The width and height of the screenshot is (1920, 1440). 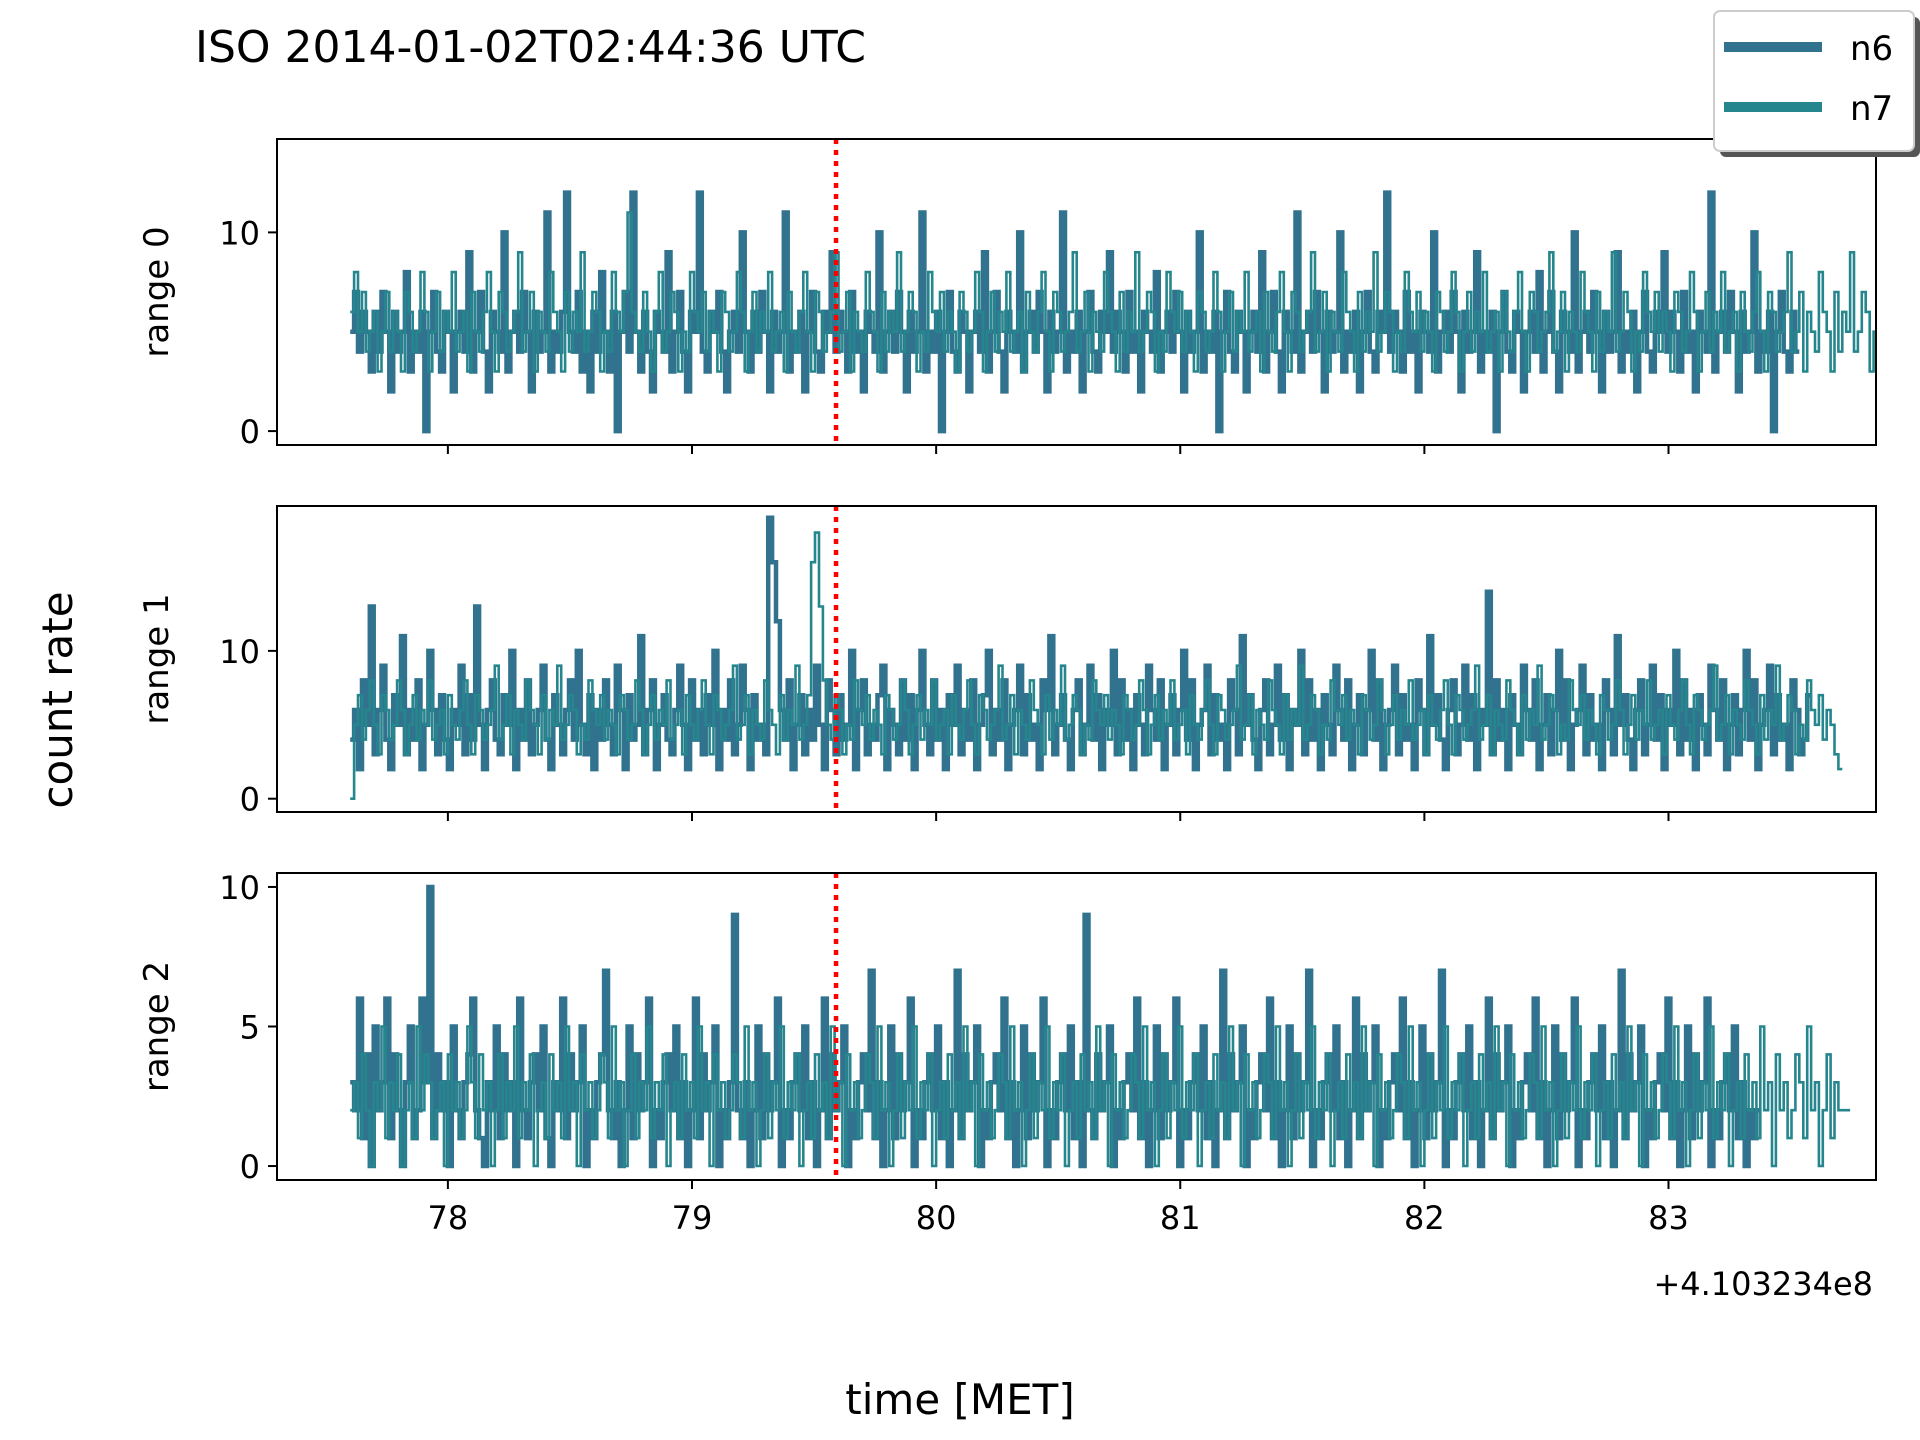 What do you see at coordinates (57, 699) in the screenshot?
I see `y-axis-label: count rate` at bounding box center [57, 699].